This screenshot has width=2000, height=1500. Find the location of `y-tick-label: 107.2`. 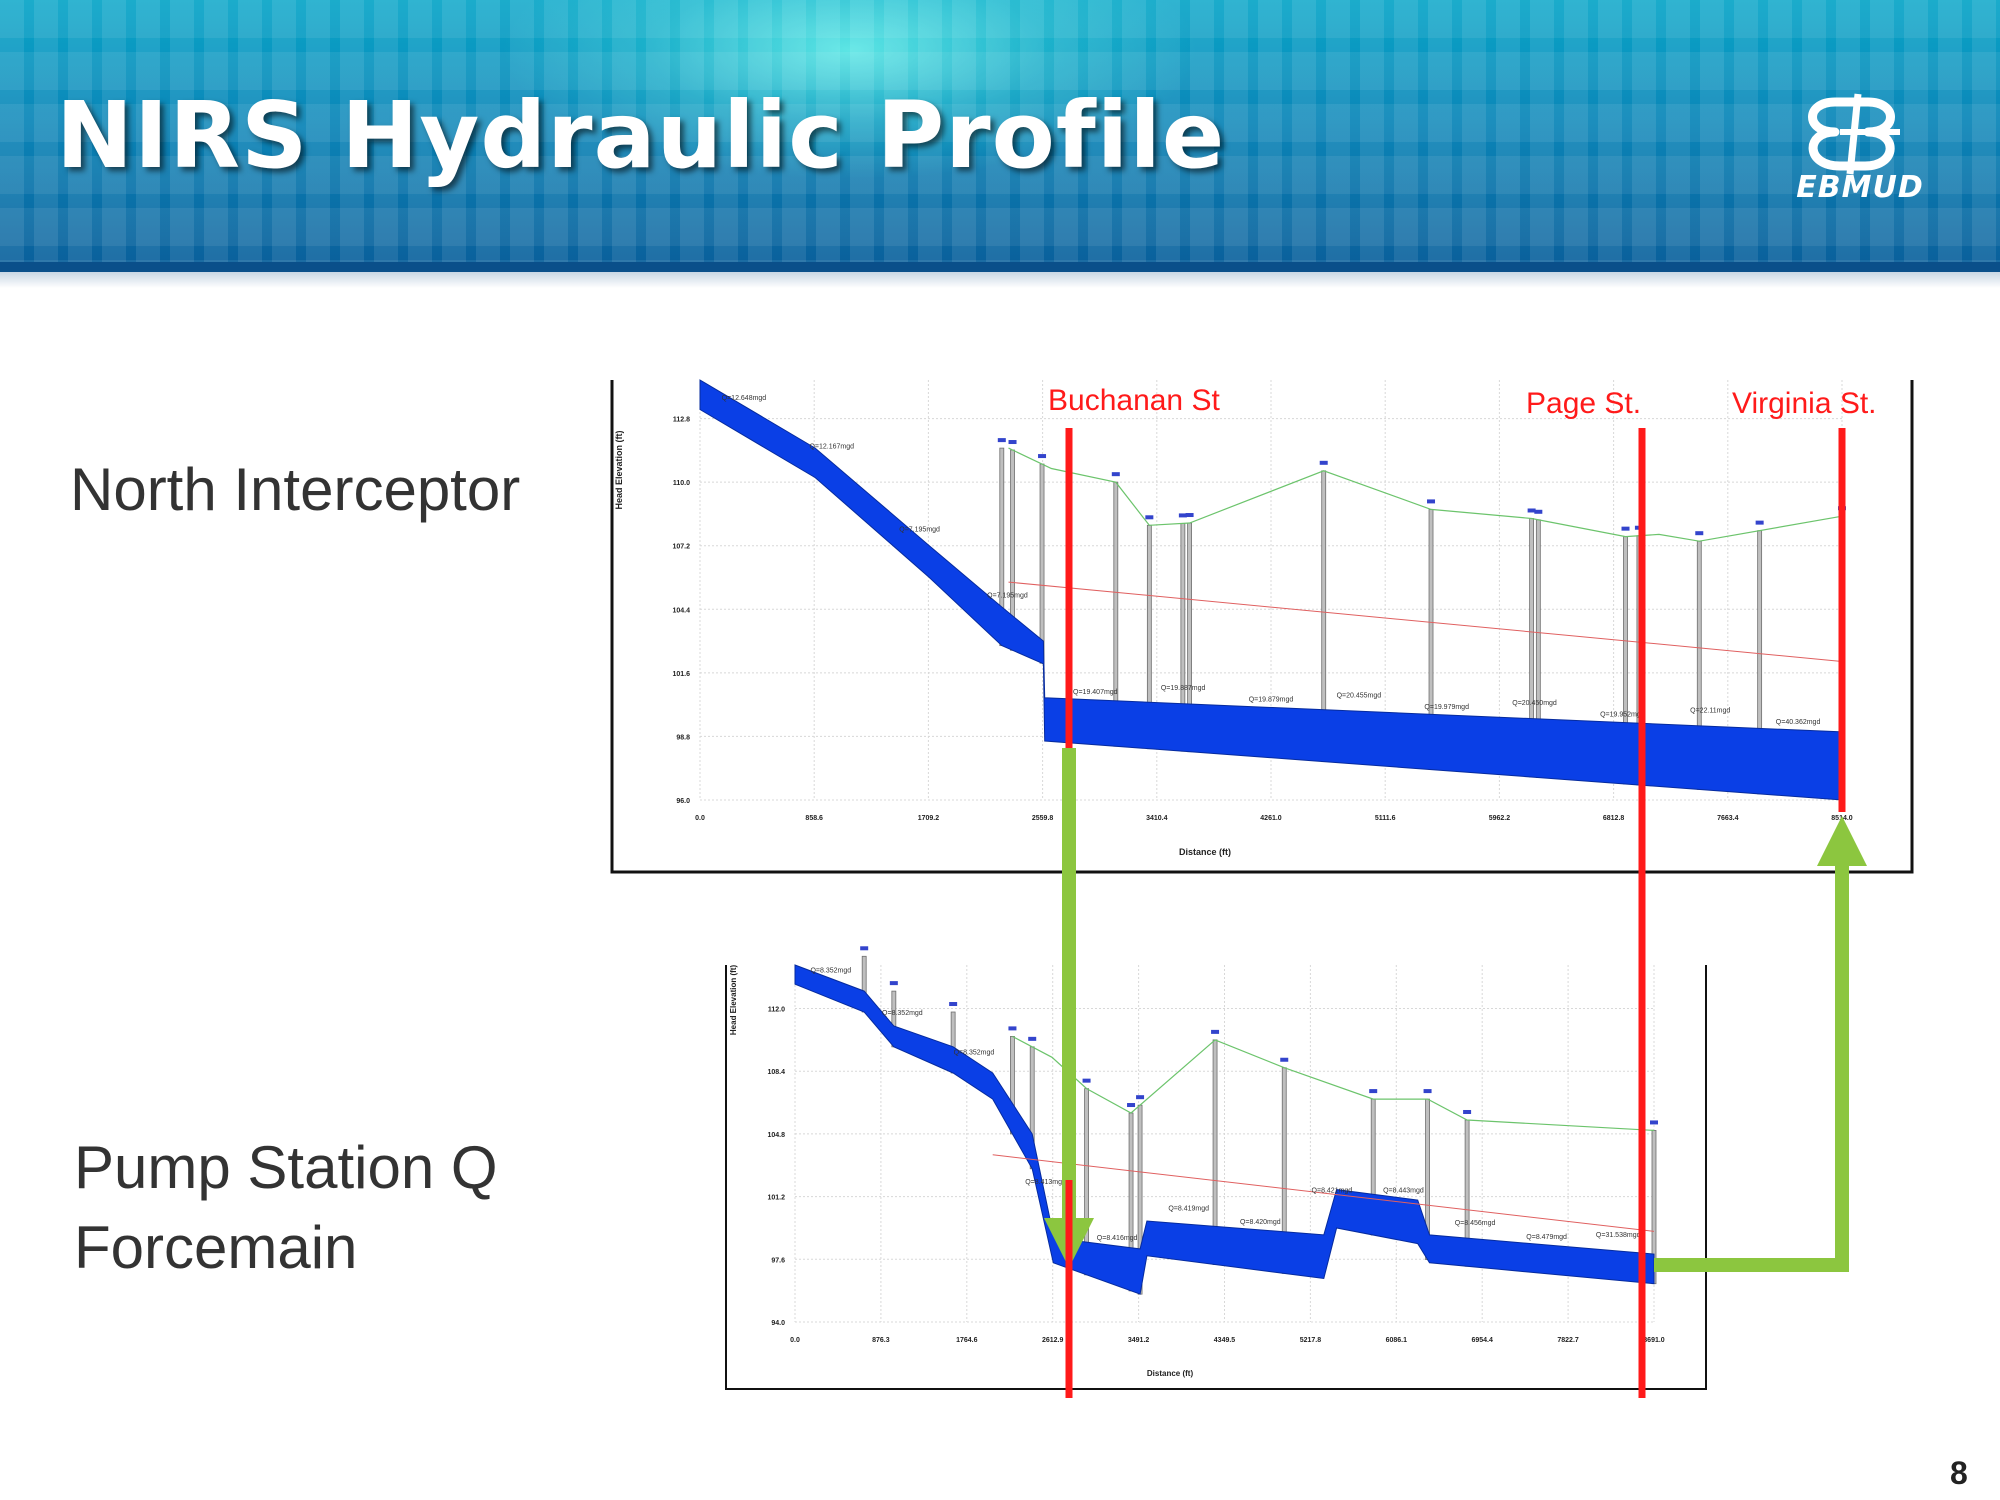

y-tick-label: 107.2 is located at coordinates (681, 547).